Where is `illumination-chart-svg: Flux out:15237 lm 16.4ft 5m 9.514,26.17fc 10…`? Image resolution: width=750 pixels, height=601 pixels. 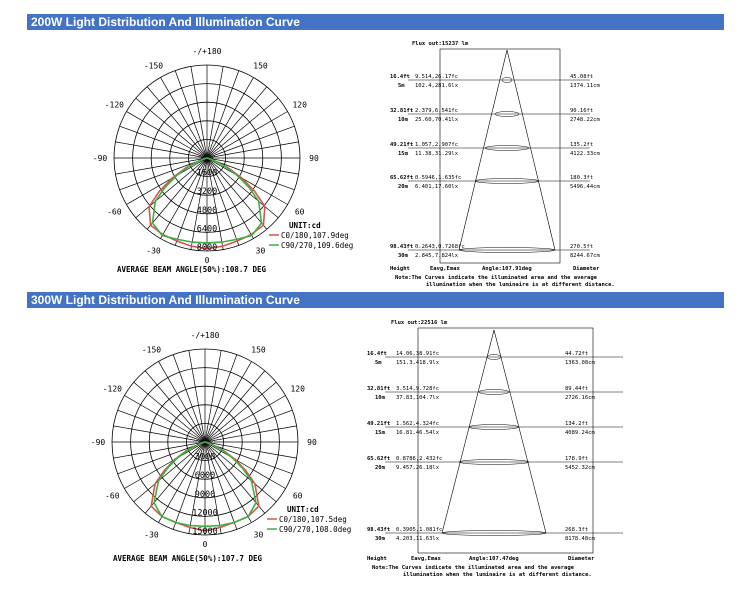 illumination-chart-svg: Flux out:15237 lm 16.4ft 5m 9.514,26.17fc 10… is located at coordinates (502, 164).